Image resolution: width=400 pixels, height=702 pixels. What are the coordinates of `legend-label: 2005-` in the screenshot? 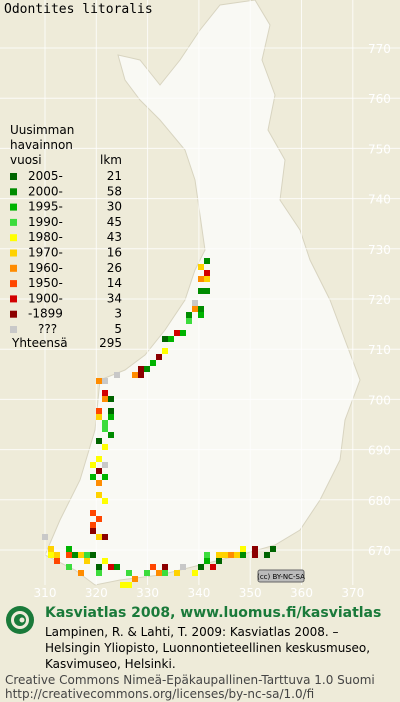 It's located at (45, 176).